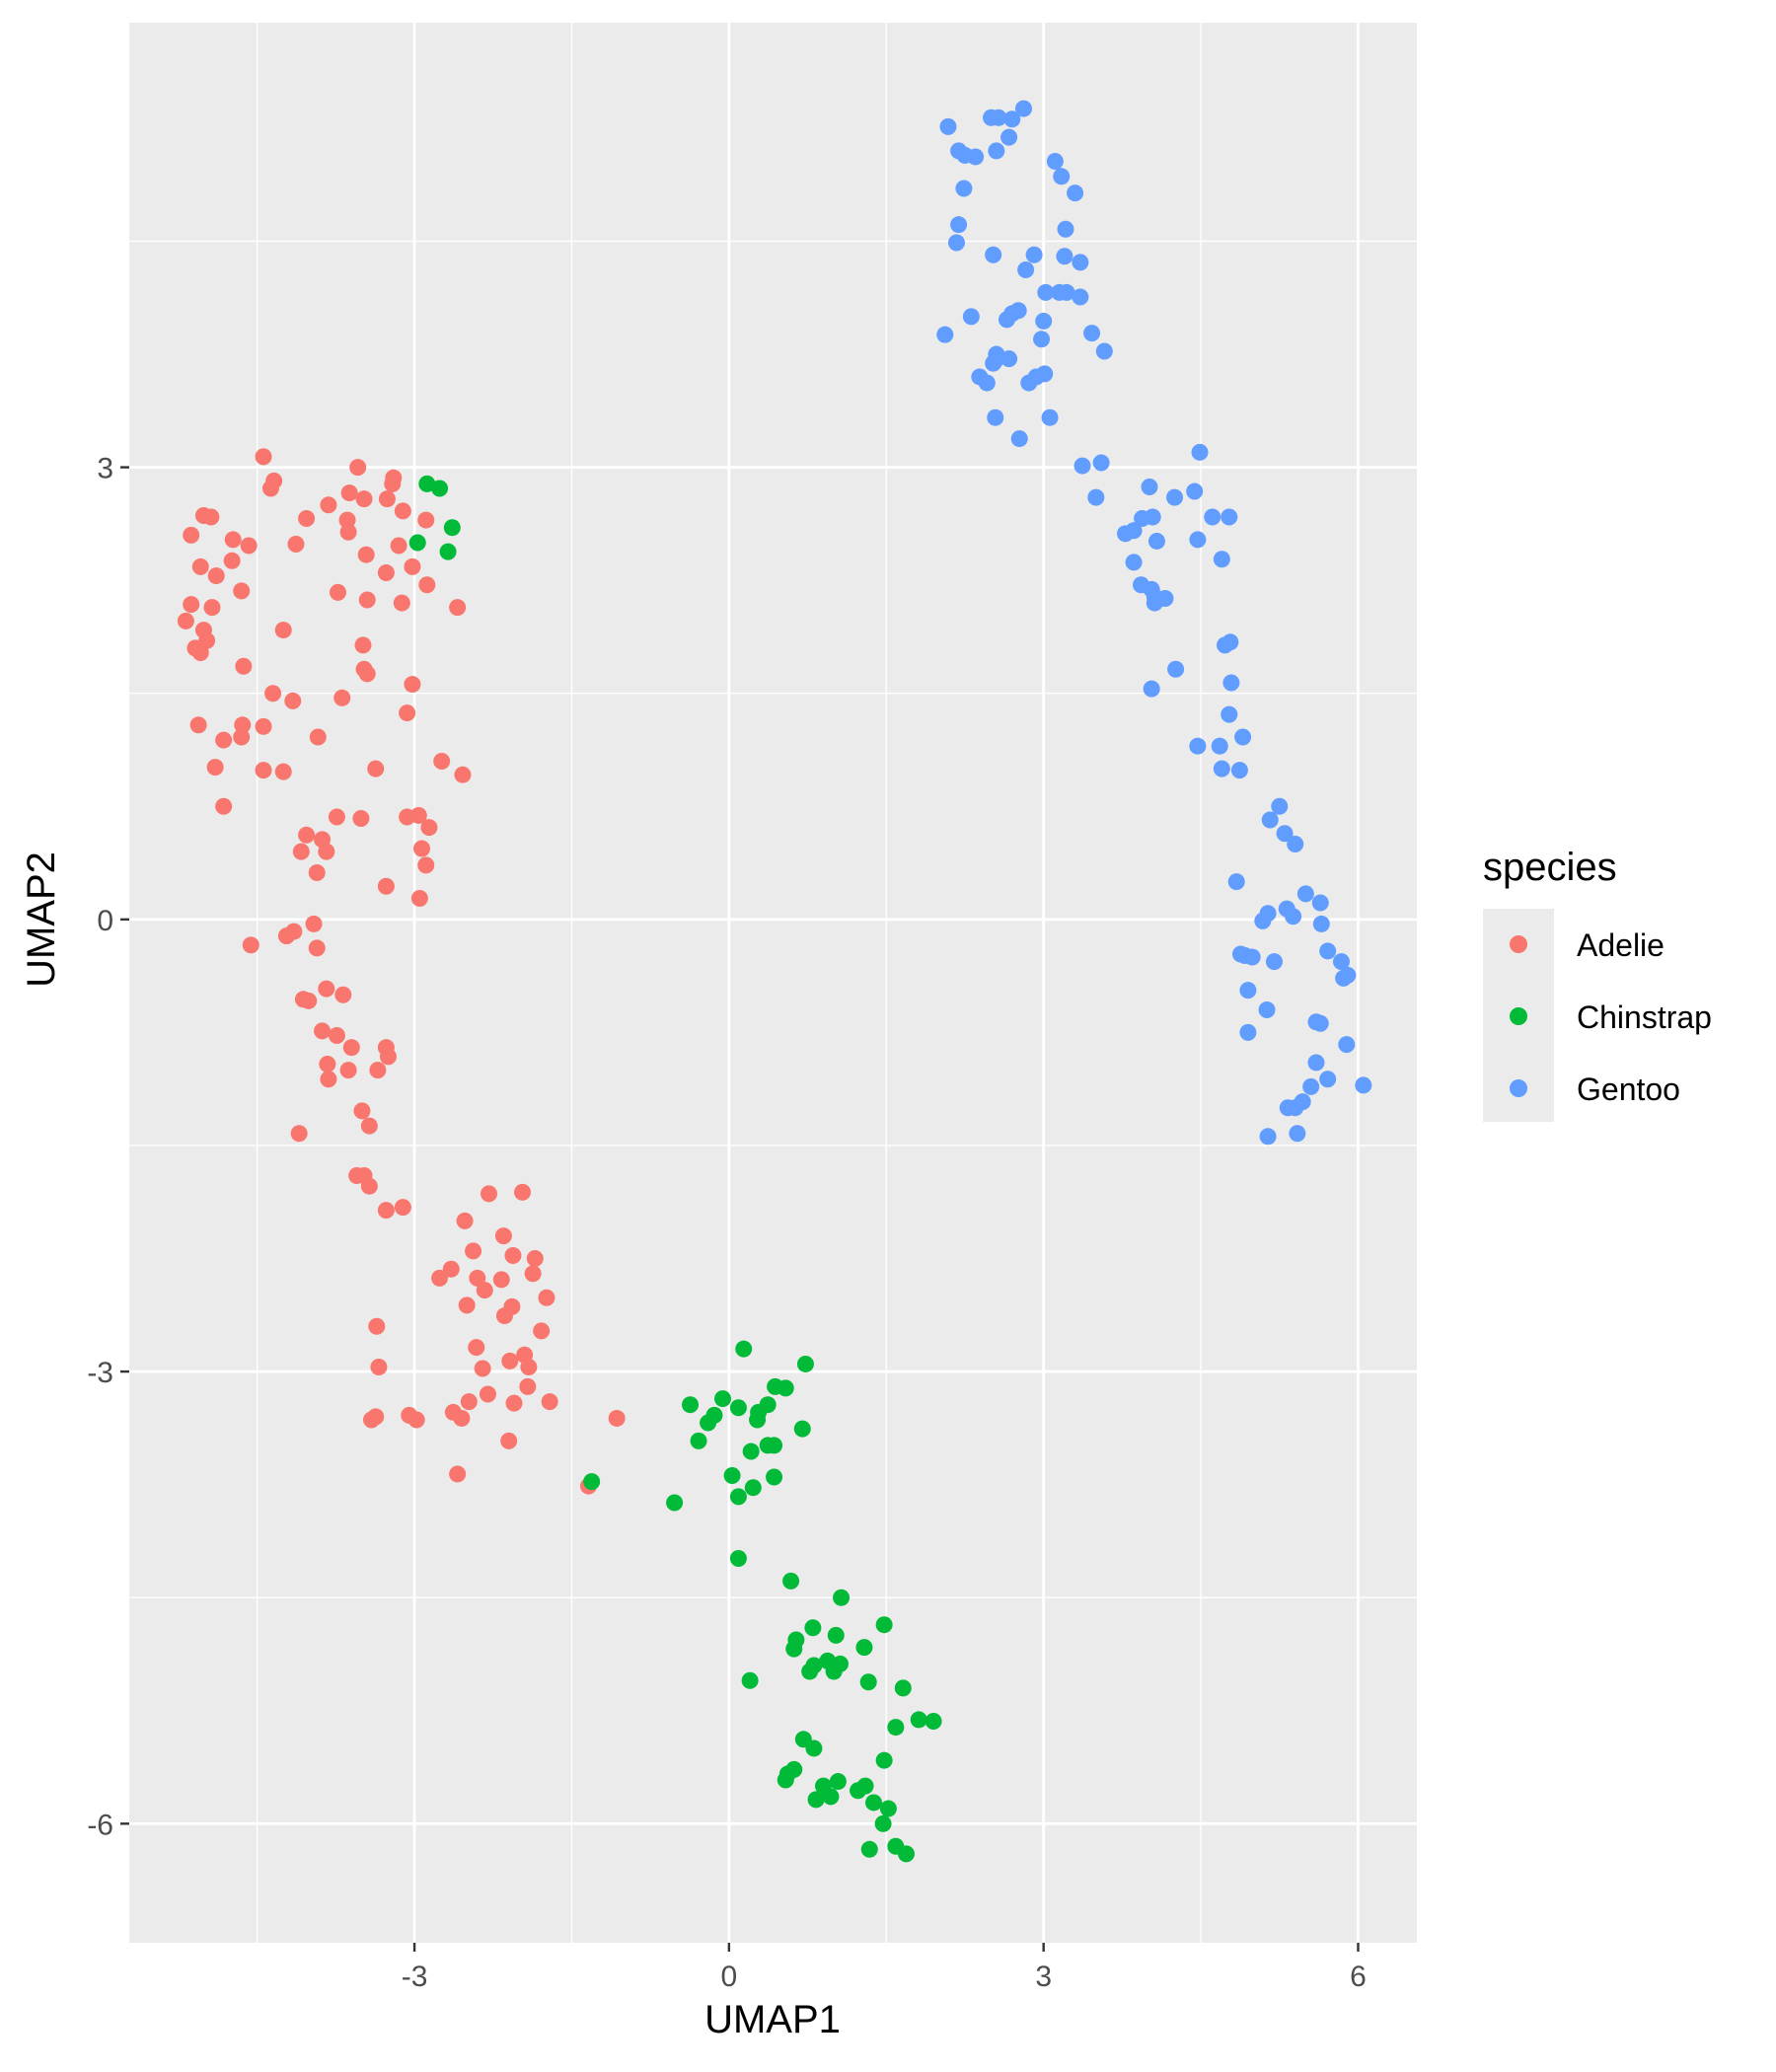 The image size is (1776, 2072). I want to click on legend-item-adelie: Adelie, so click(1588, 945).